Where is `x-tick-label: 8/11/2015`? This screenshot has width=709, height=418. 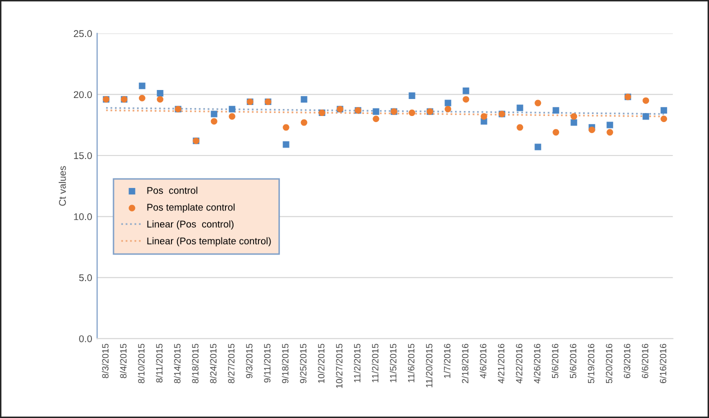
x-tick-label: 8/11/2015 is located at coordinates (159, 363).